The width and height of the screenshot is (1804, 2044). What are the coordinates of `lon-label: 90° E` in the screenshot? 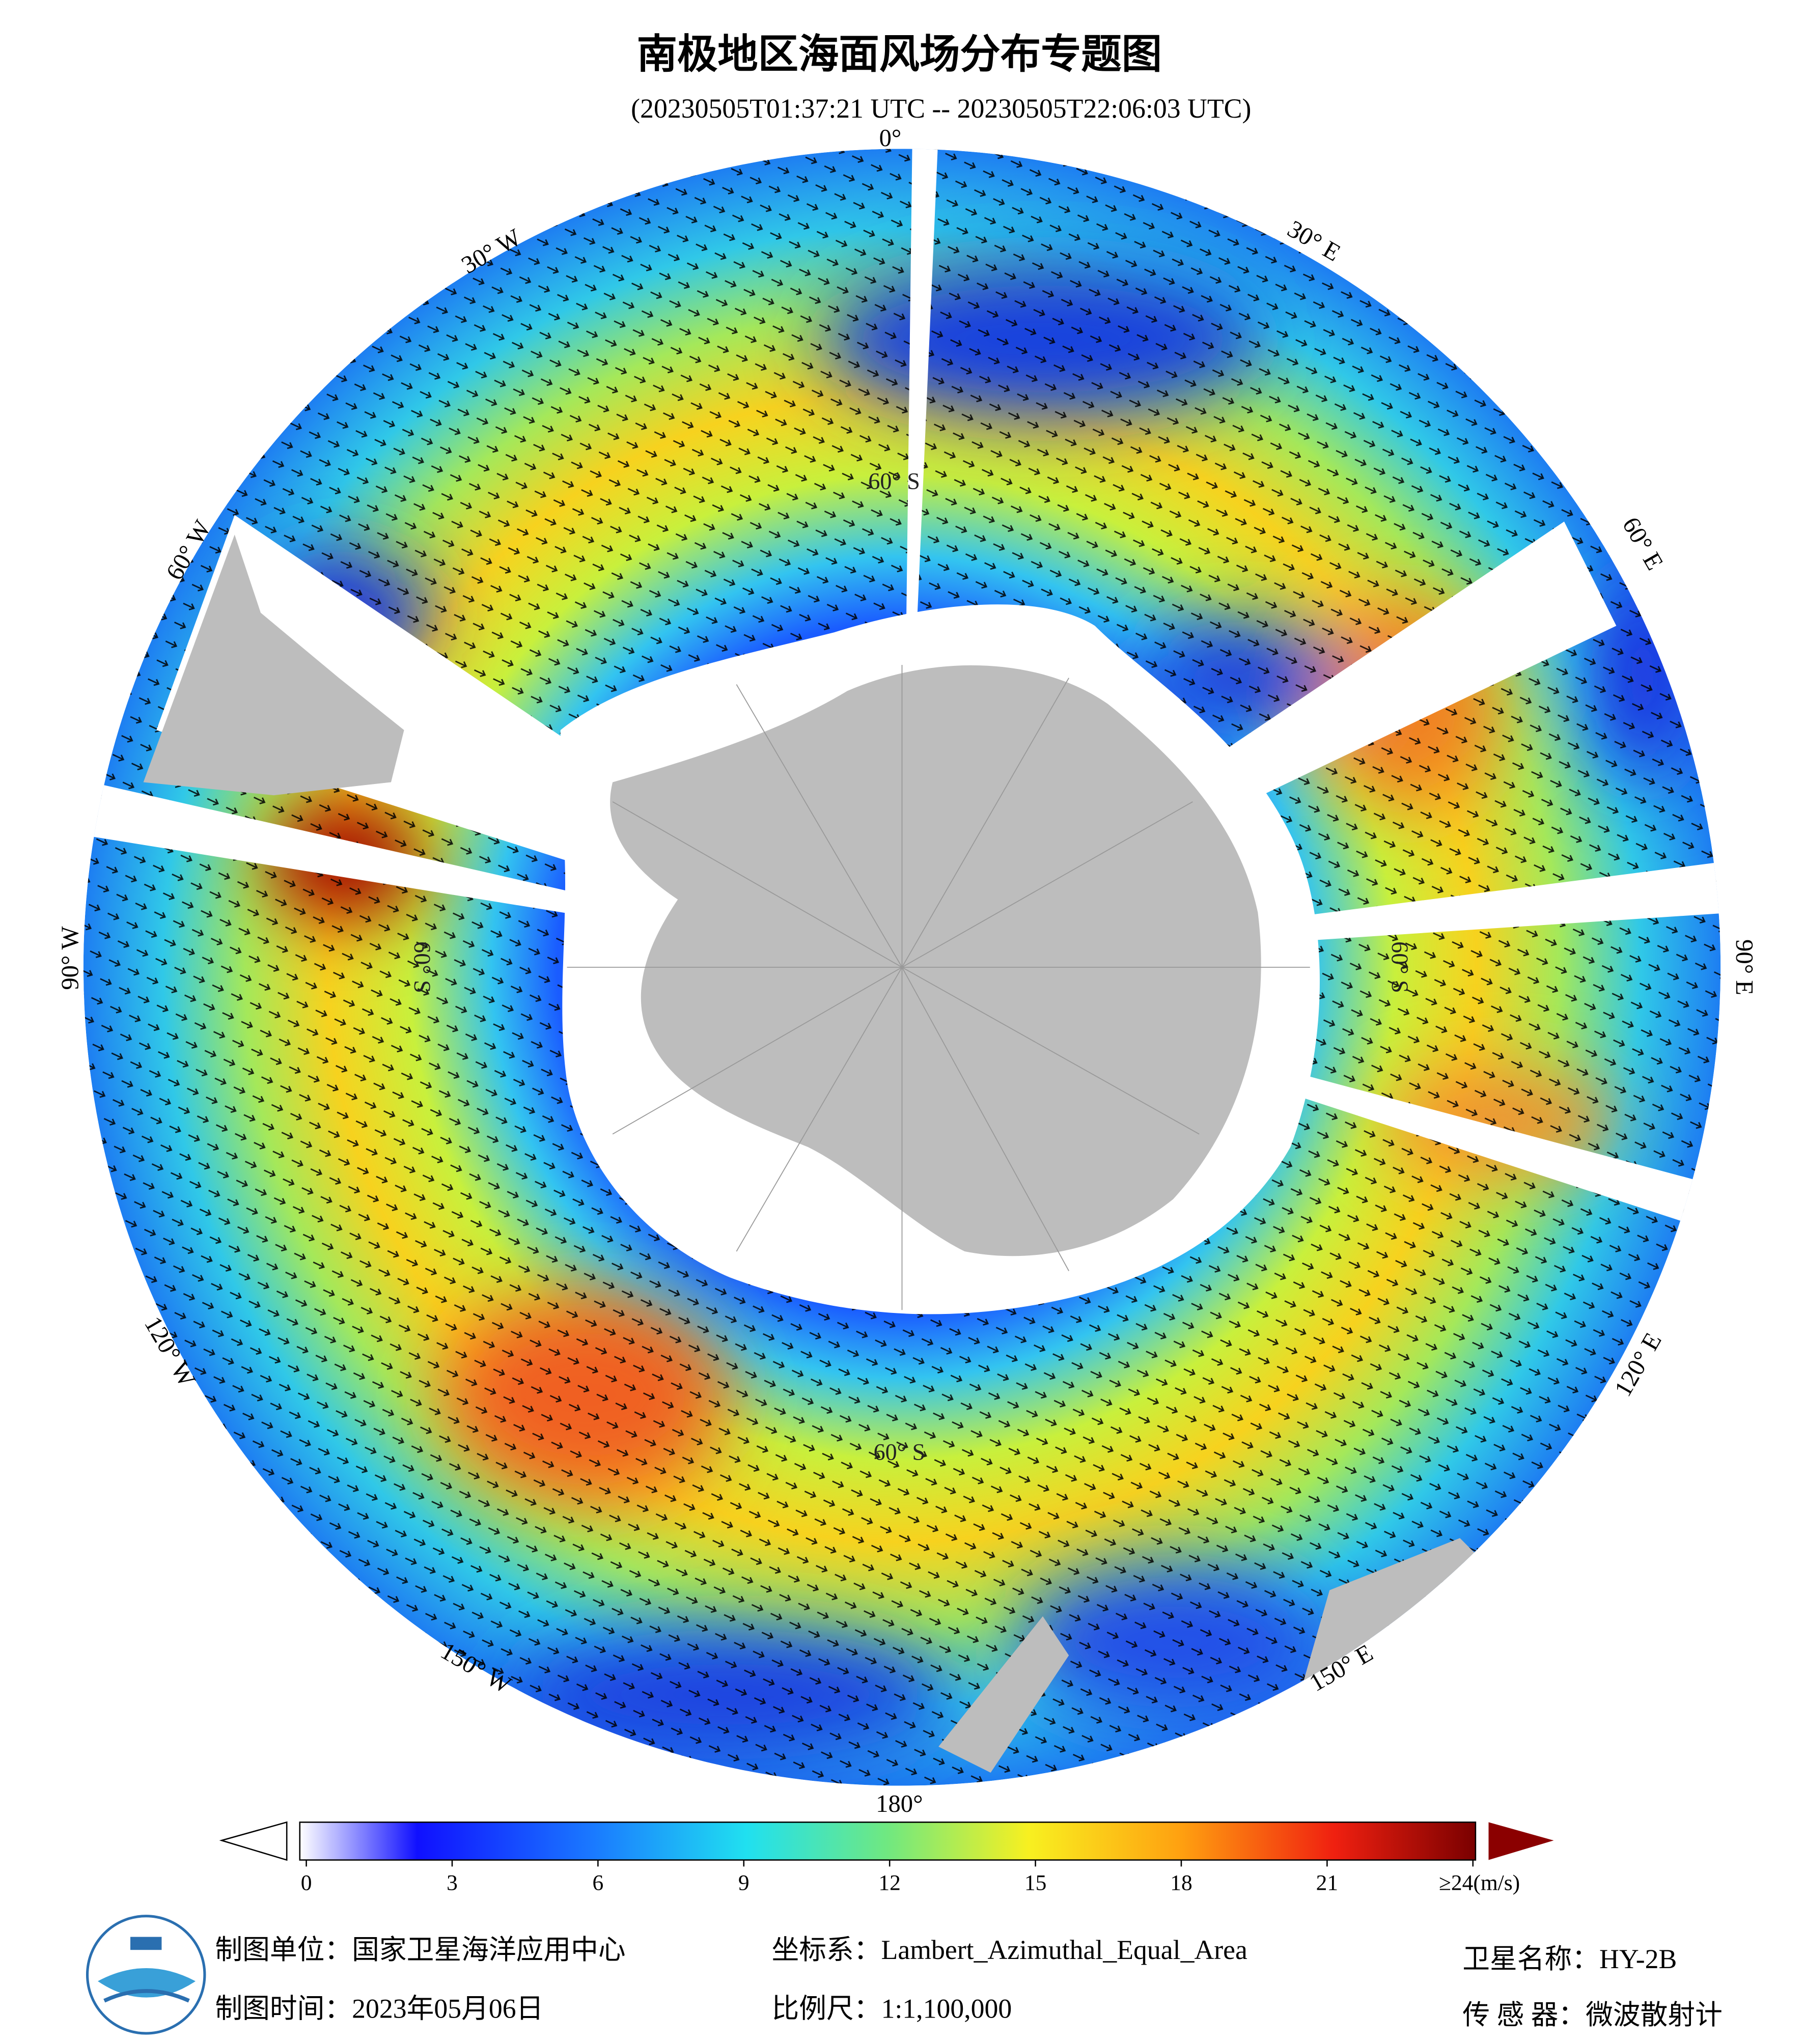 It's located at (1744, 967).